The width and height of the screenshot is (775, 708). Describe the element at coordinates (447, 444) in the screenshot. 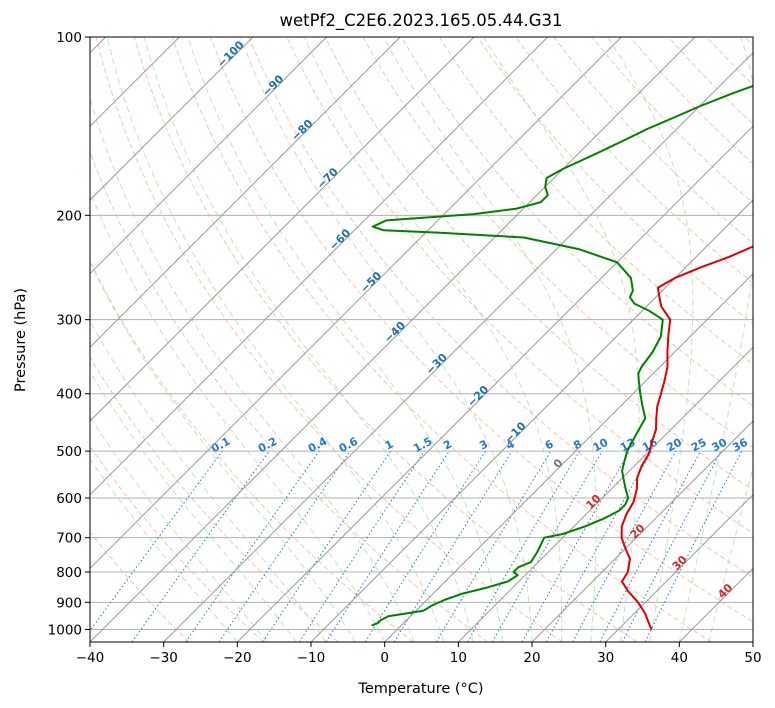

I see `mixing-ratio-label: 2` at that location.